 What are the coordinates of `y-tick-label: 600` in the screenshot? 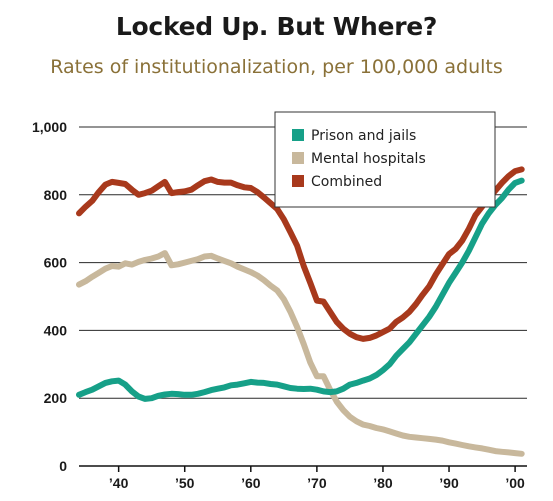 It's located at (56, 263).